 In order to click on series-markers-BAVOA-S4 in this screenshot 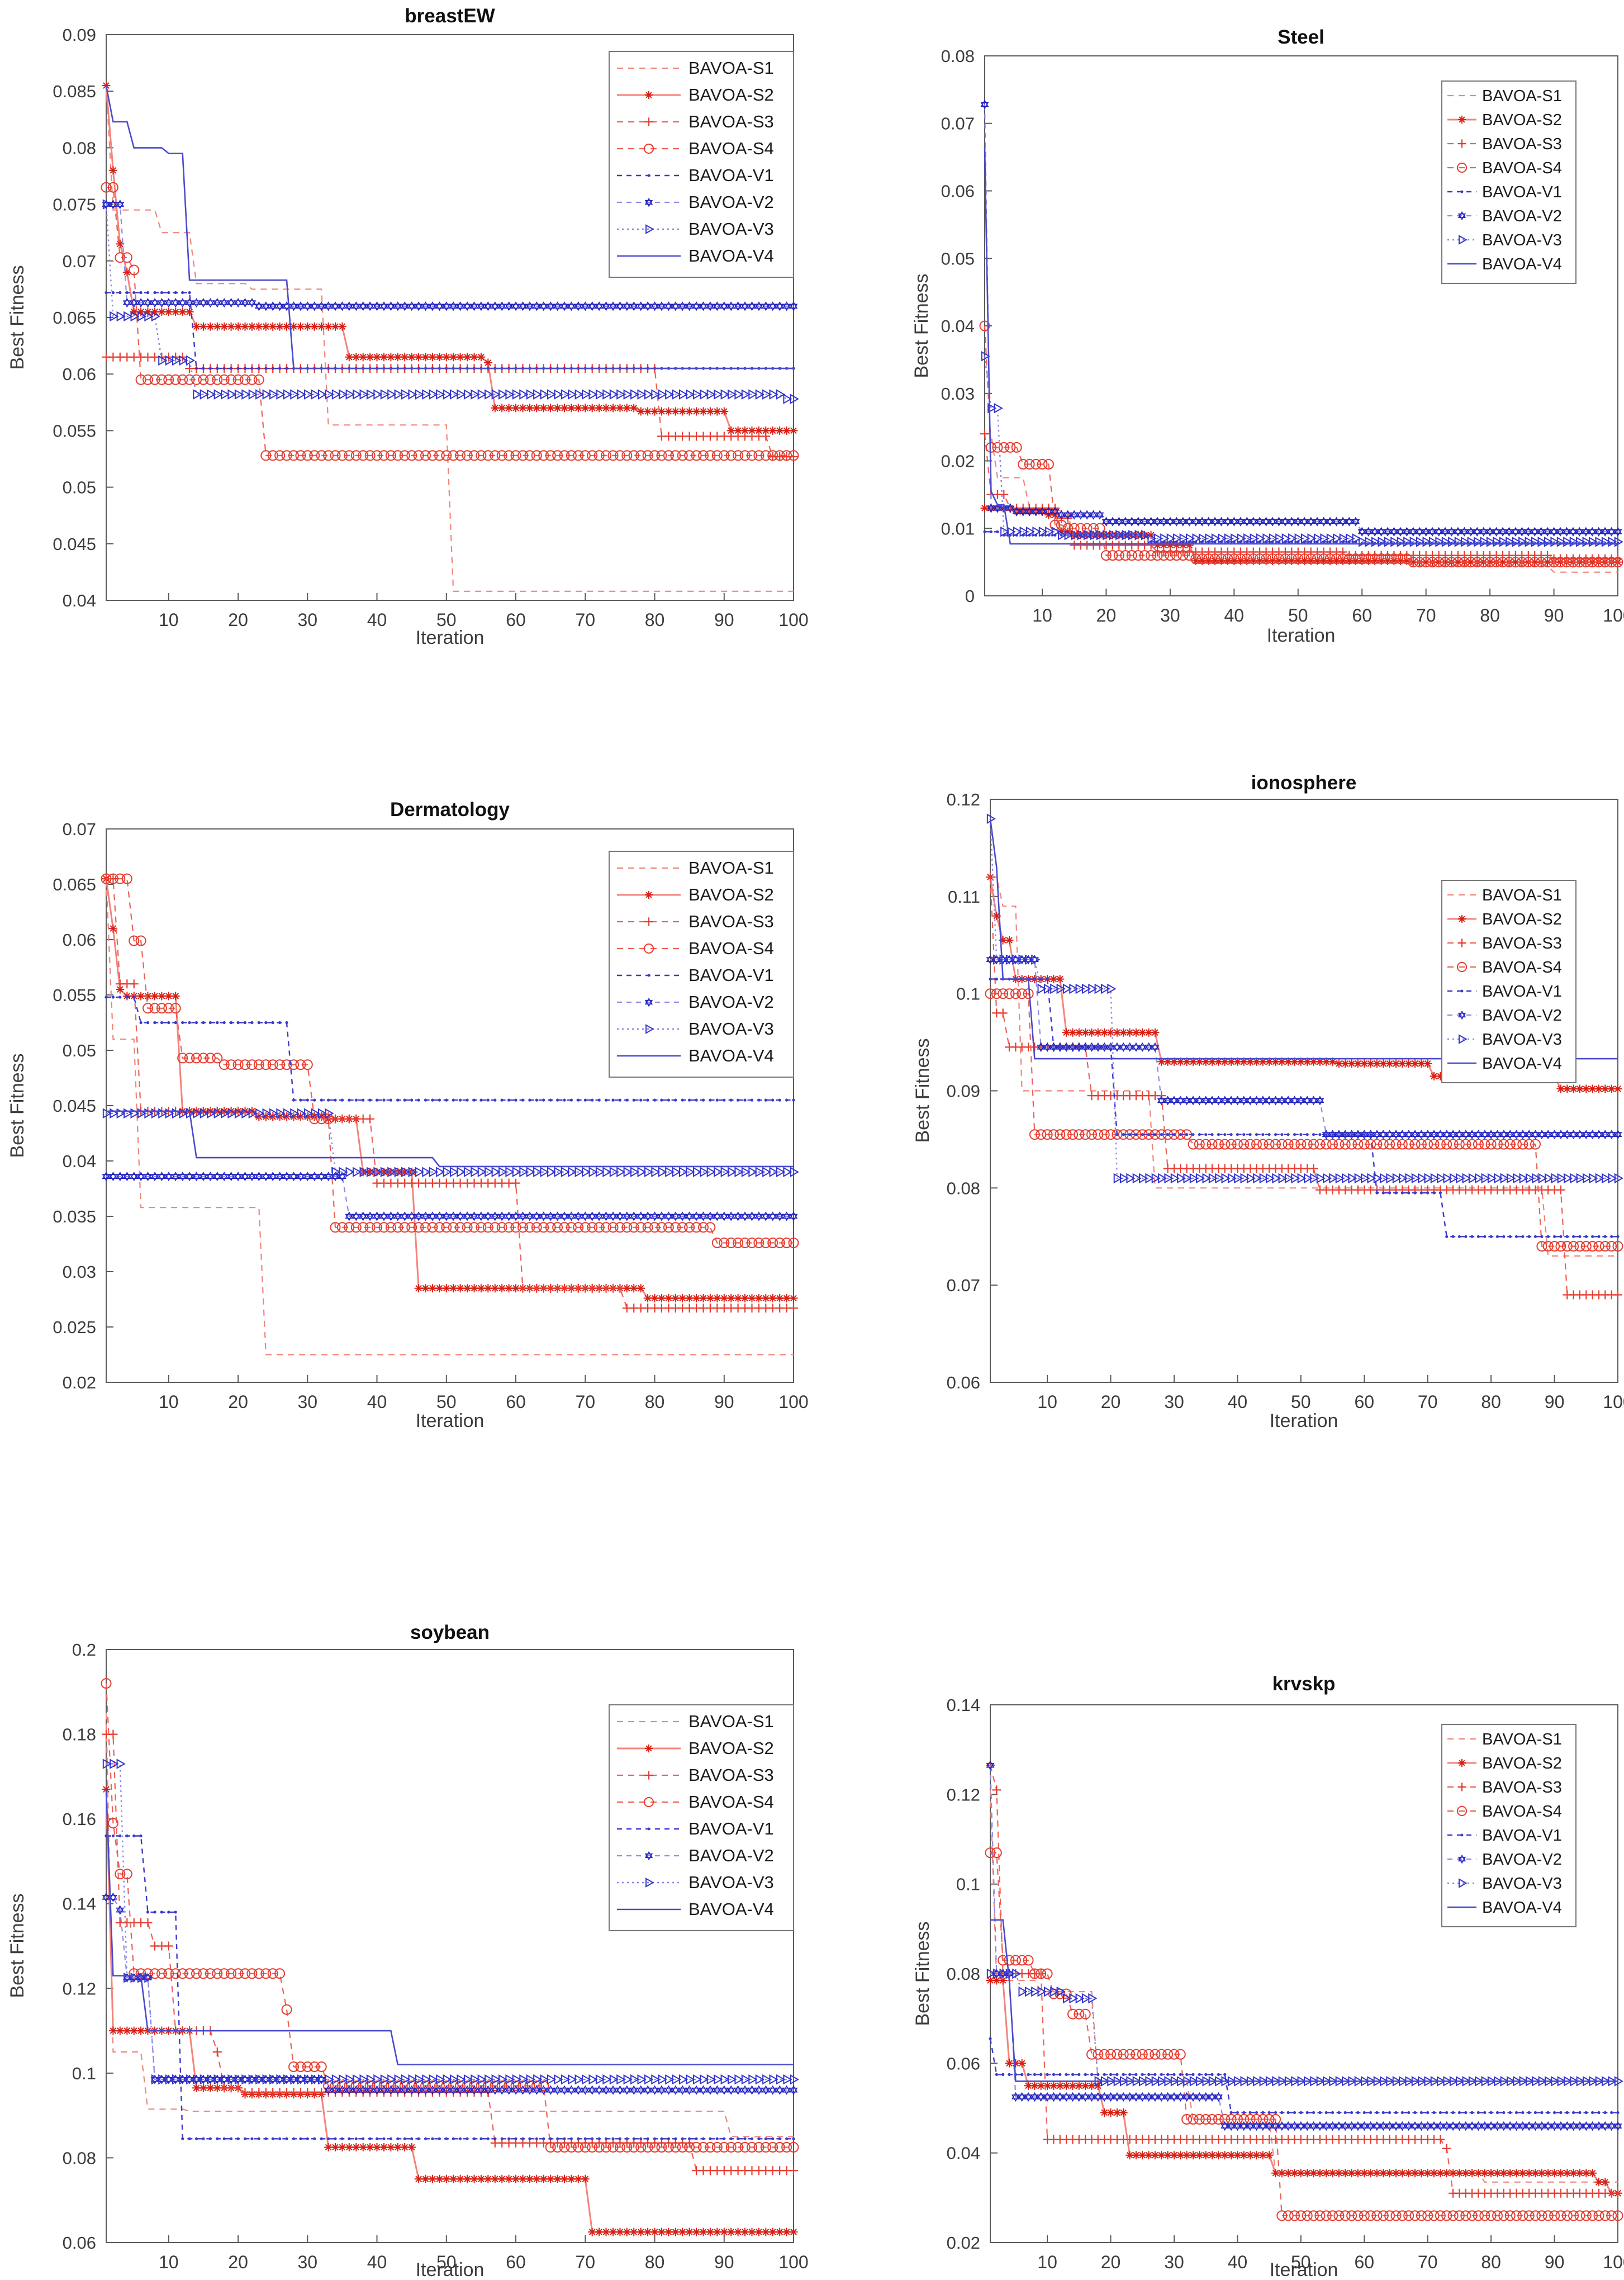, I will do `click(1304, 1120)`.